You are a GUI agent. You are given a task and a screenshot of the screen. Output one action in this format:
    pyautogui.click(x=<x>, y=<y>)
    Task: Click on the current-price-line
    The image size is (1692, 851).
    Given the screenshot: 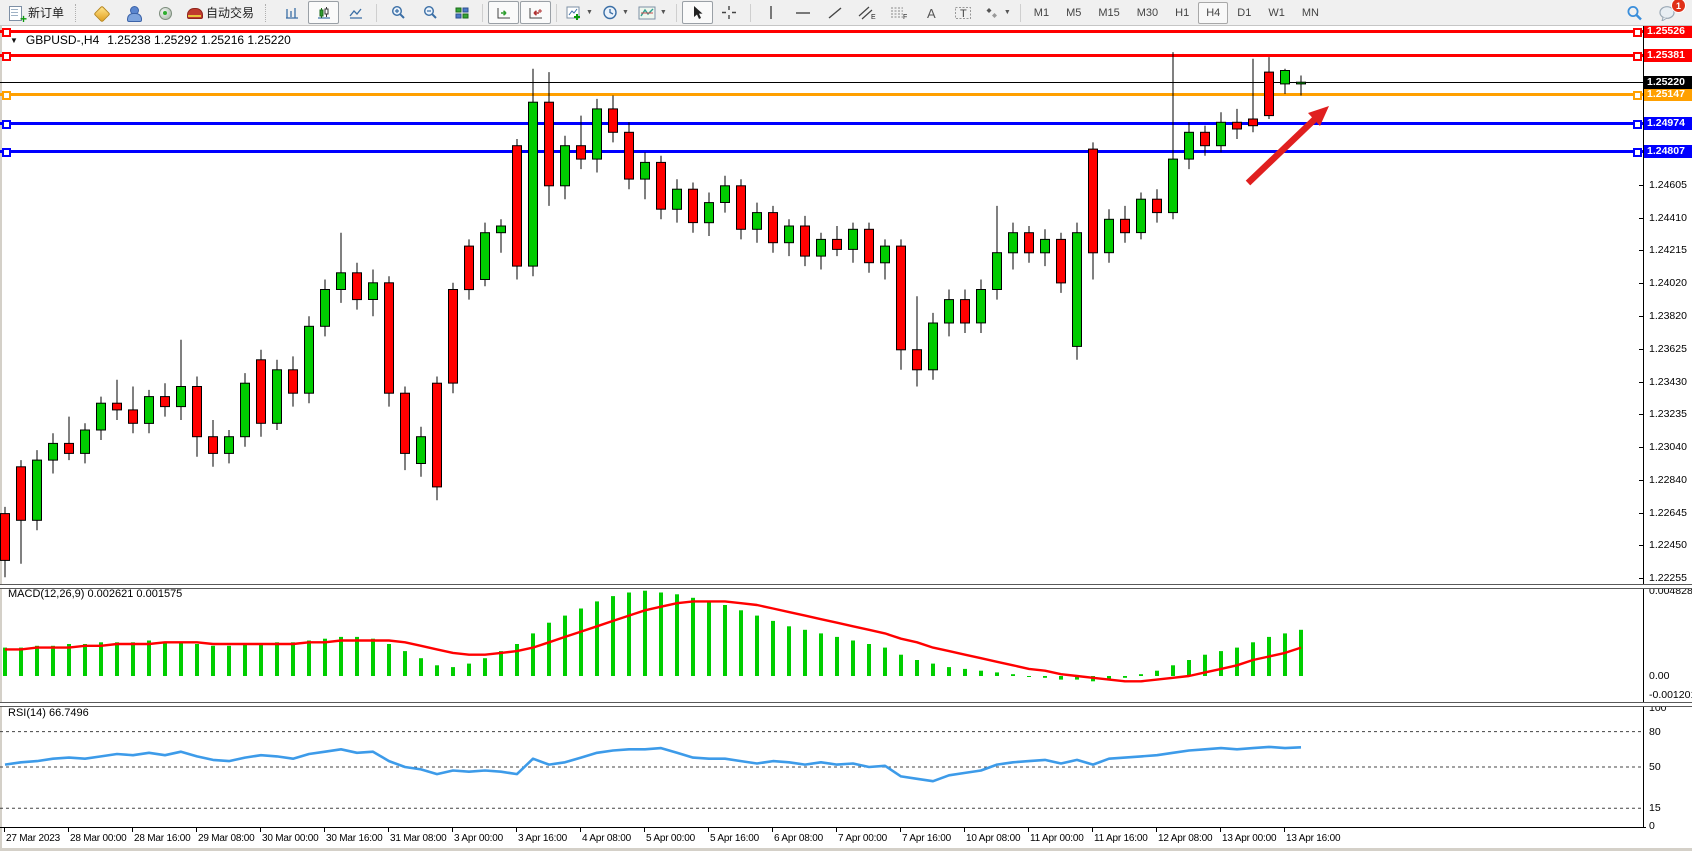 What is the action you would take?
    pyautogui.click(x=821, y=83)
    